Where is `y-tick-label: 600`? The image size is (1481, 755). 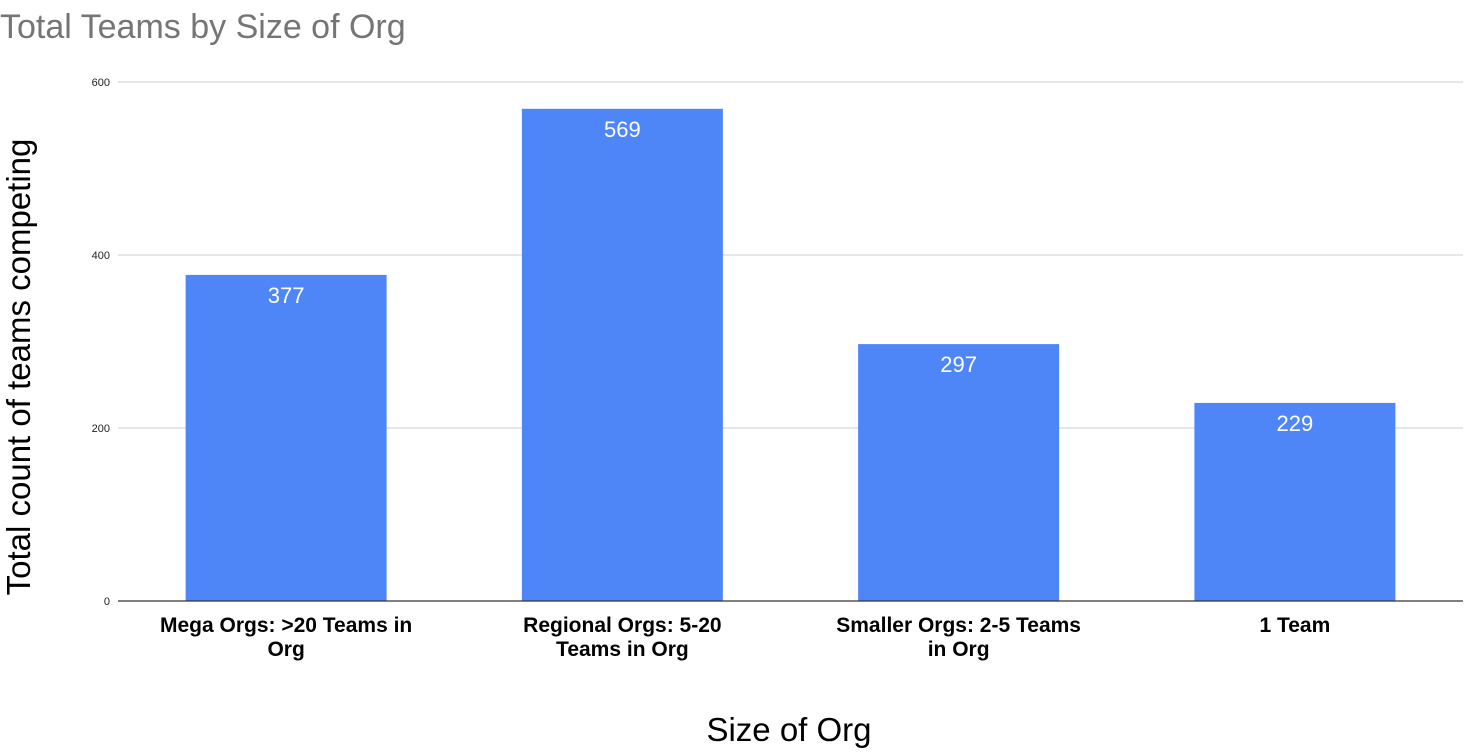
y-tick-label: 600 is located at coordinates (101, 83).